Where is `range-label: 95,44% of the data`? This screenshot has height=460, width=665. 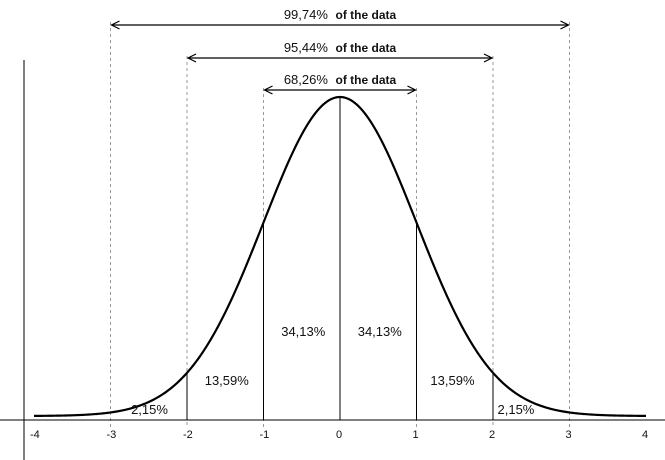
range-label: 95,44% of the data is located at coordinates (340, 47).